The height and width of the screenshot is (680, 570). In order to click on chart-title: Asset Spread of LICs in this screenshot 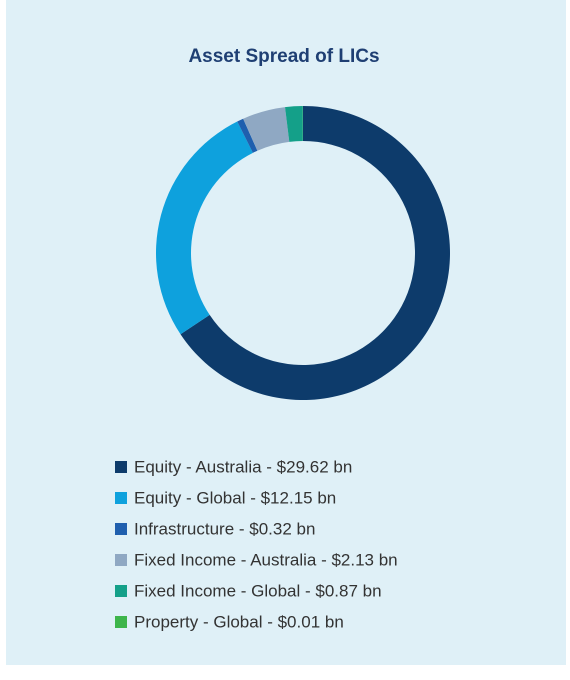, I will do `click(283, 56)`.